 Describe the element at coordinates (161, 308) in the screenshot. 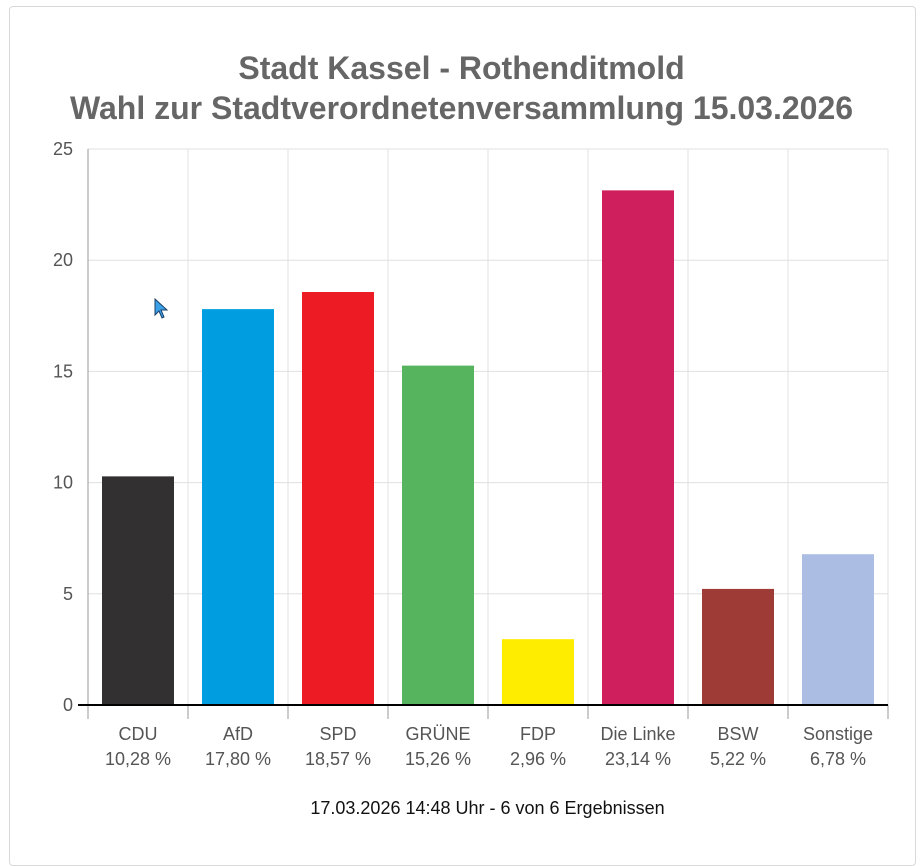

I see `mouse-pointer-icon` at that location.